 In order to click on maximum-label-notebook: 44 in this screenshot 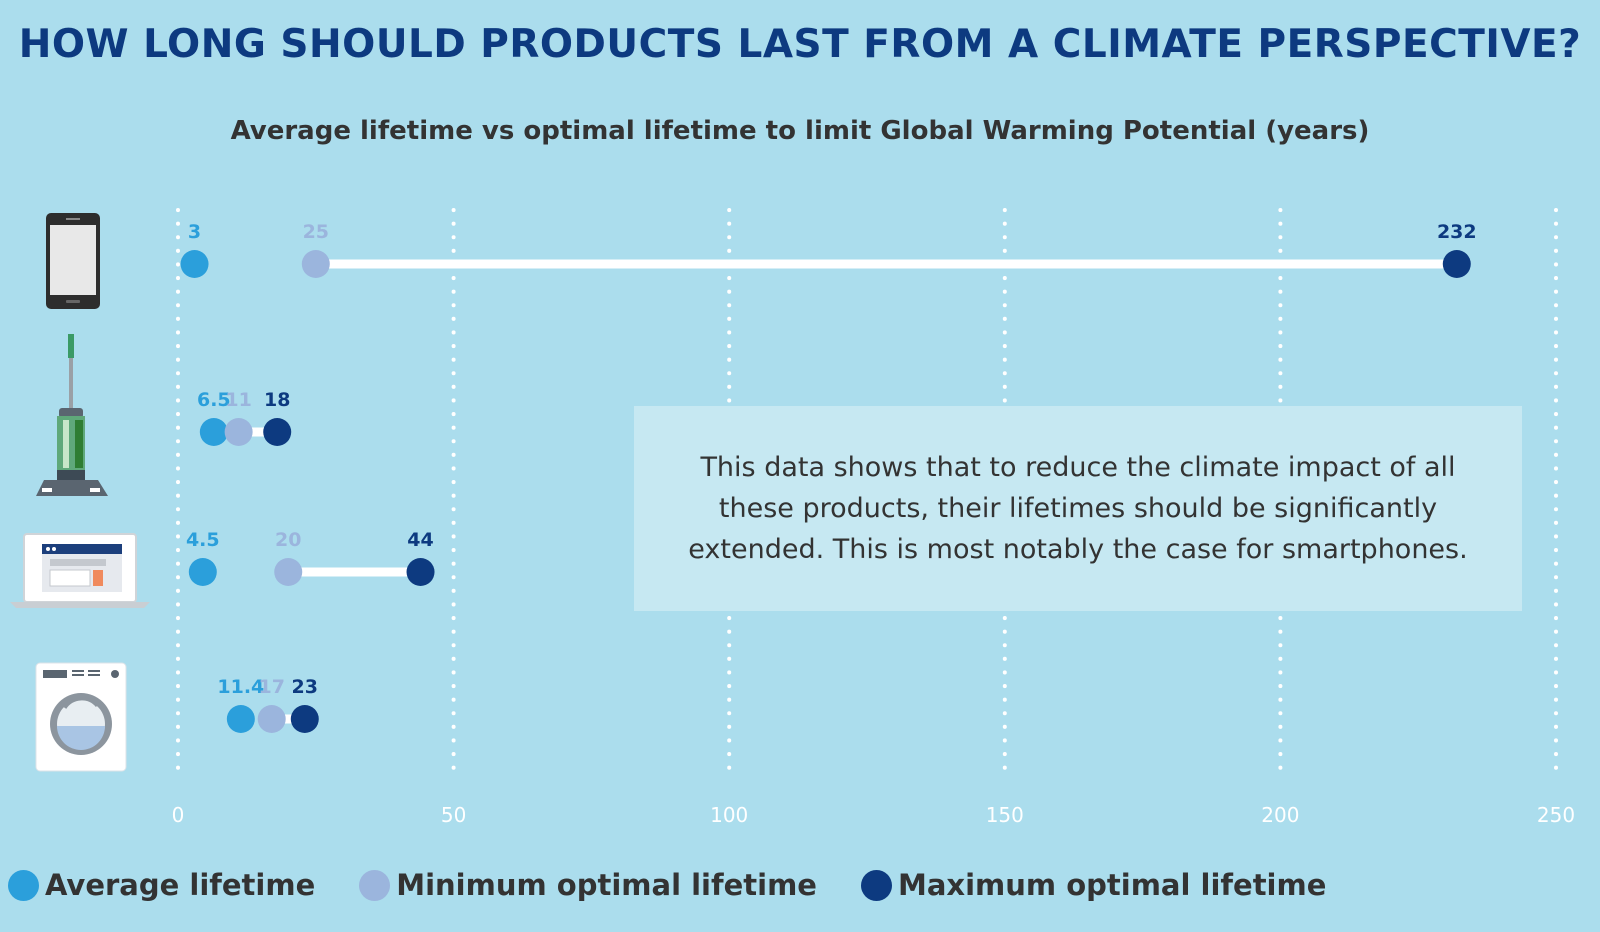, I will do `click(420, 540)`.